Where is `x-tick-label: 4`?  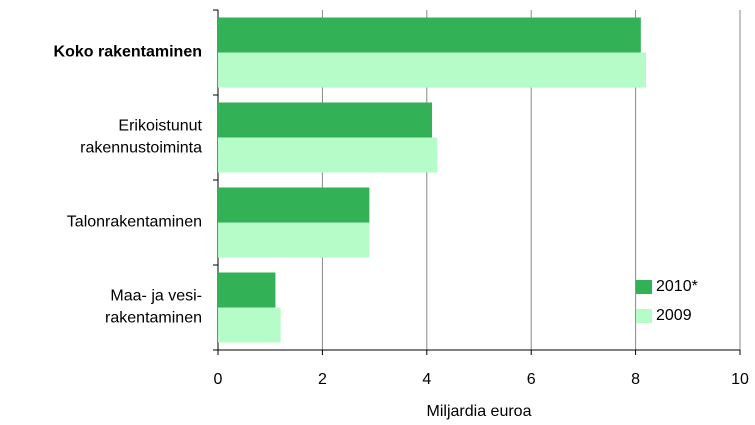
x-tick-label: 4 is located at coordinates (426, 379).